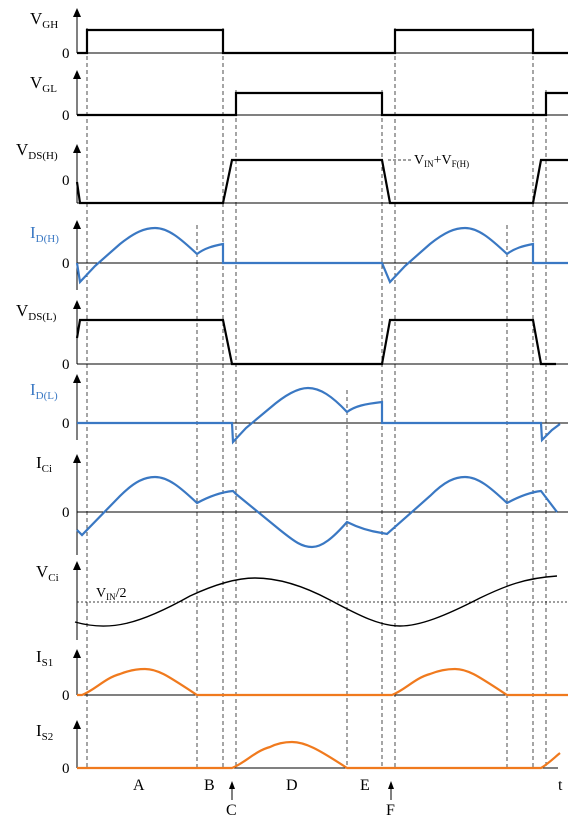 The image size is (573, 817). What do you see at coordinates (319, 415) in the screenshot?
I see `idl-waveform` at bounding box center [319, 415].